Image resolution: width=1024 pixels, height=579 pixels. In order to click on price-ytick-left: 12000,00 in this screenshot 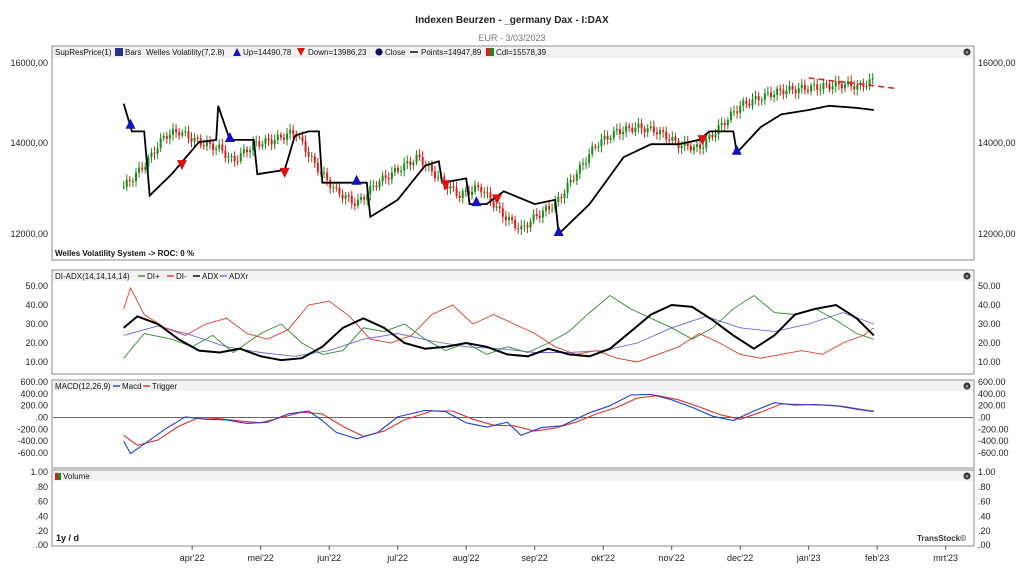, I will do `click(29, 234)`.